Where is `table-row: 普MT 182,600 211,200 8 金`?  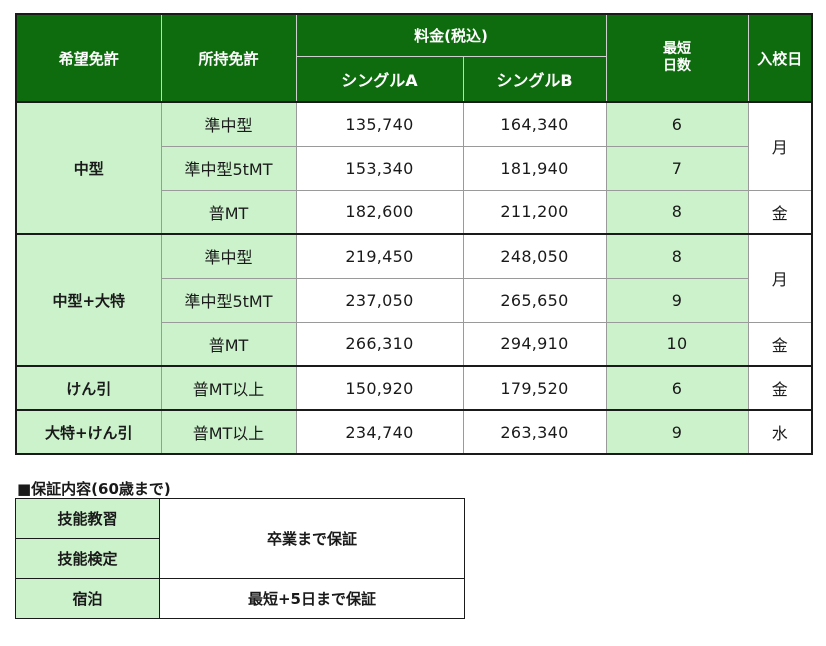 table-row: 普MT 182,600 211,200 8 金 is located at coordinates (414, 212).